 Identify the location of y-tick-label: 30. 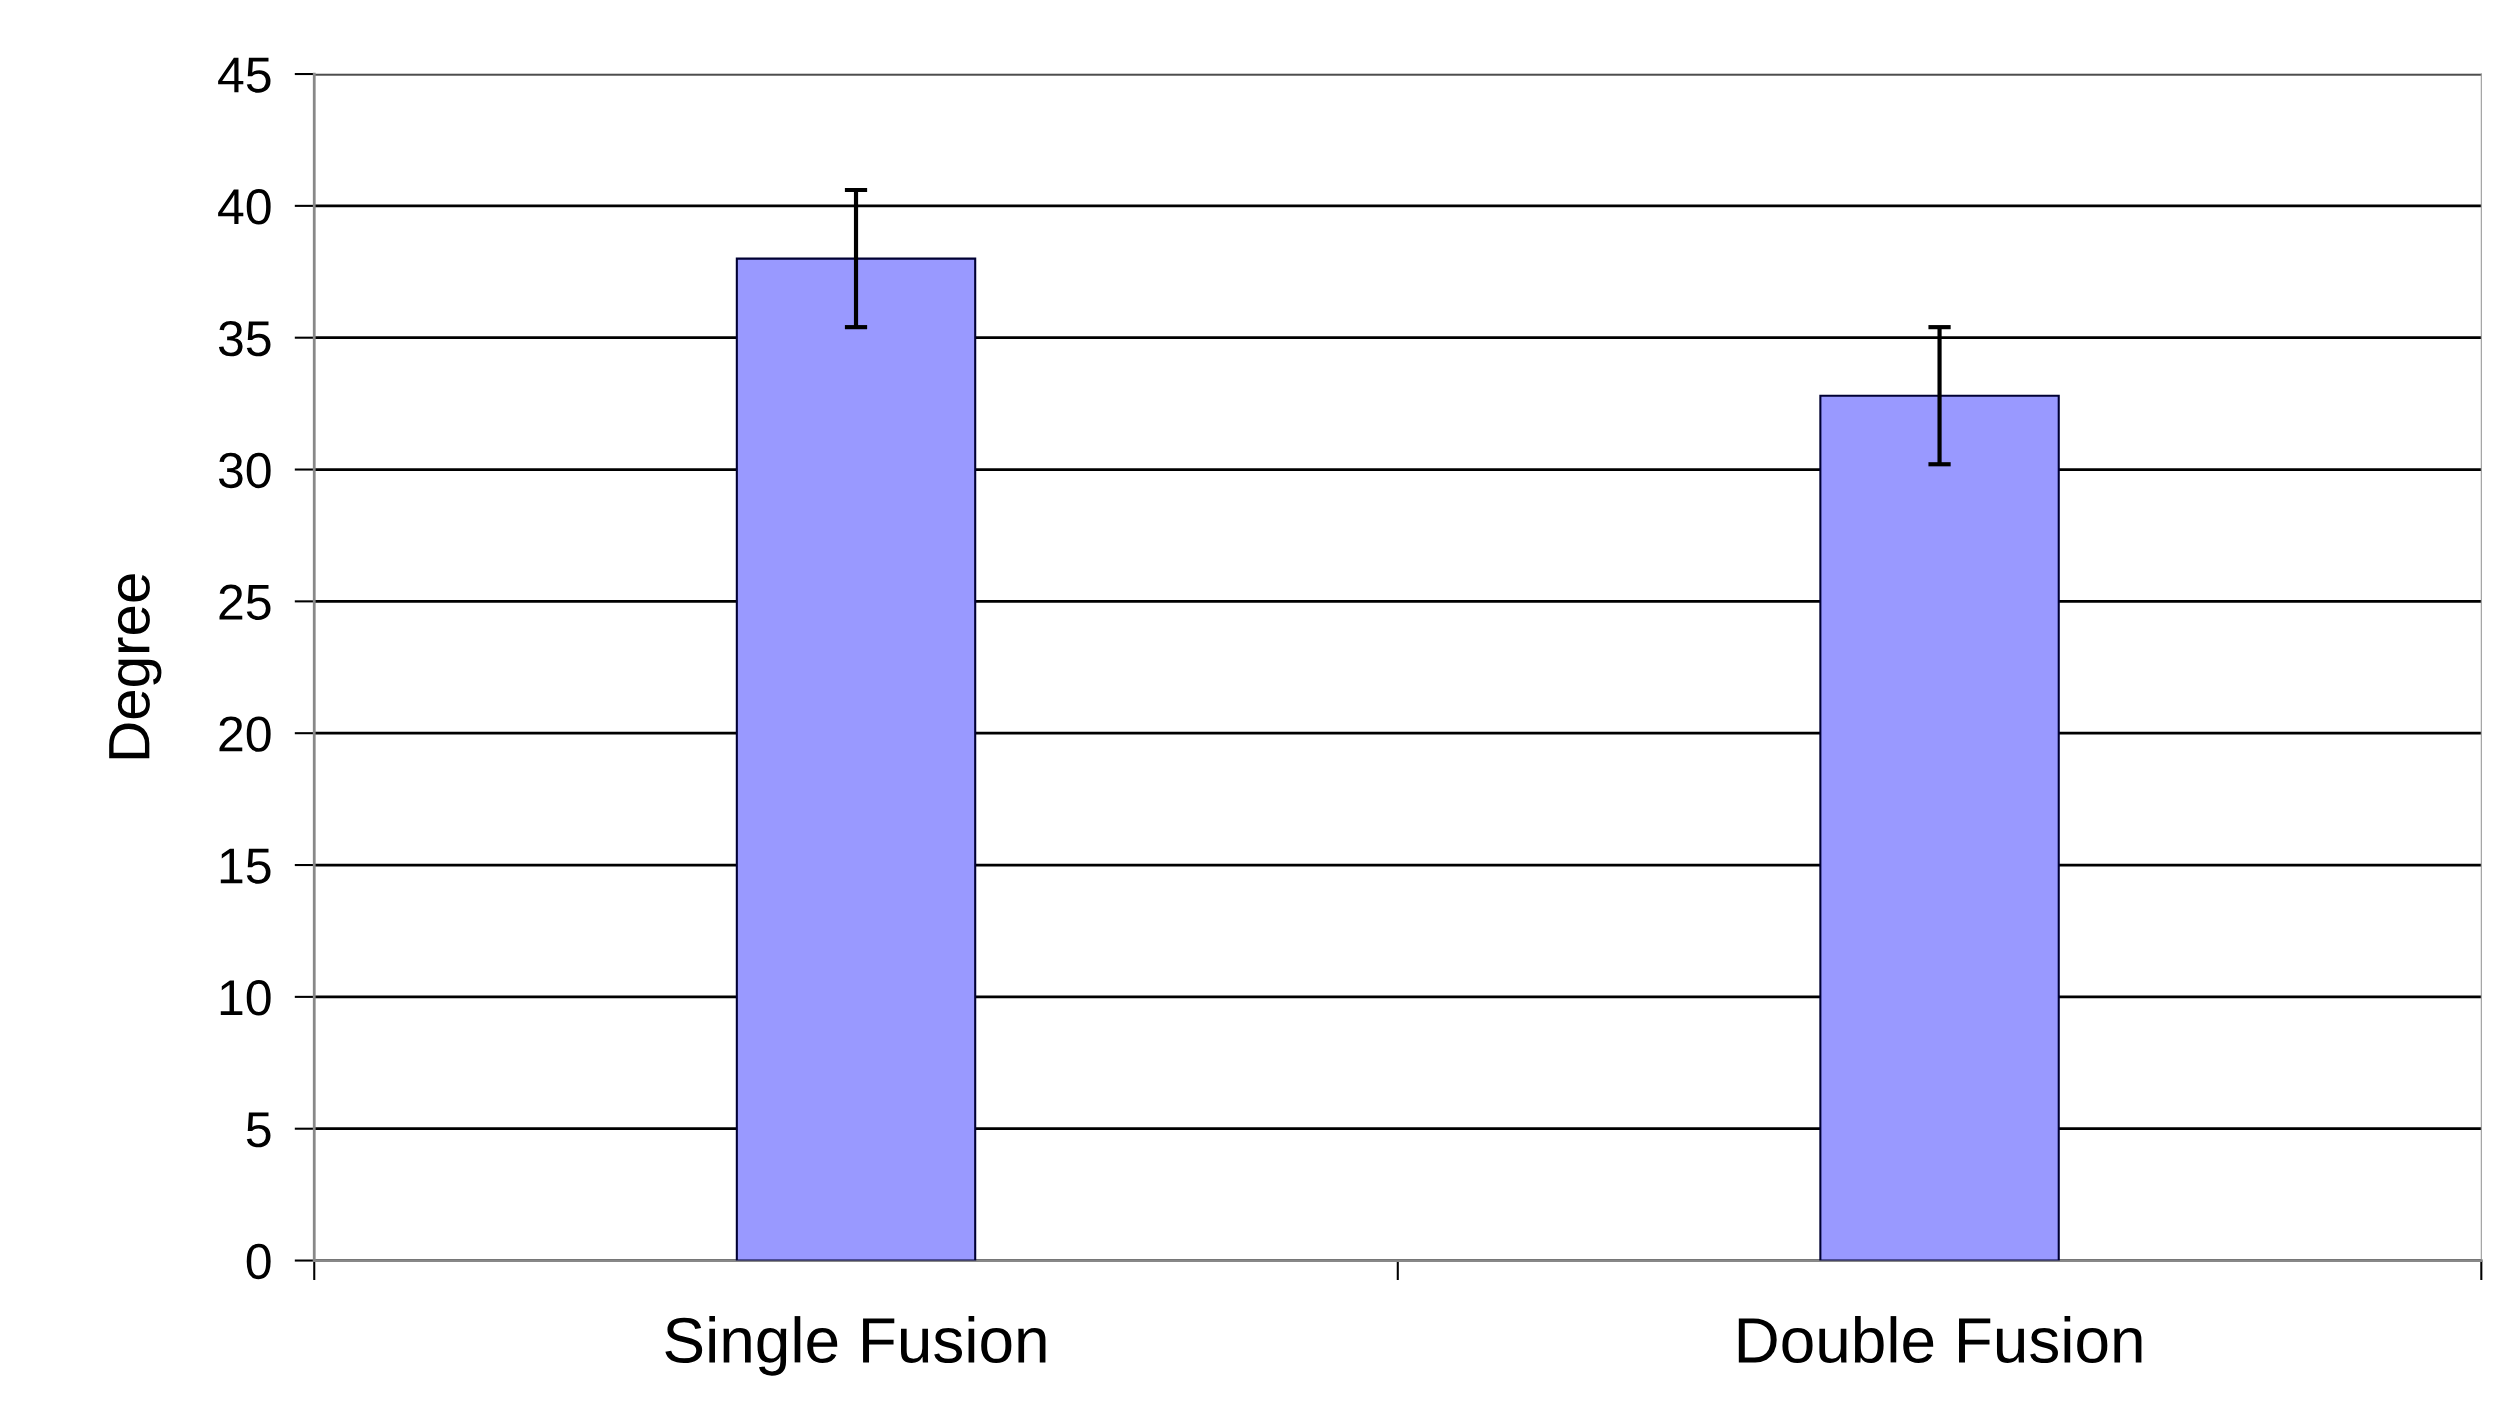
(244, 470).